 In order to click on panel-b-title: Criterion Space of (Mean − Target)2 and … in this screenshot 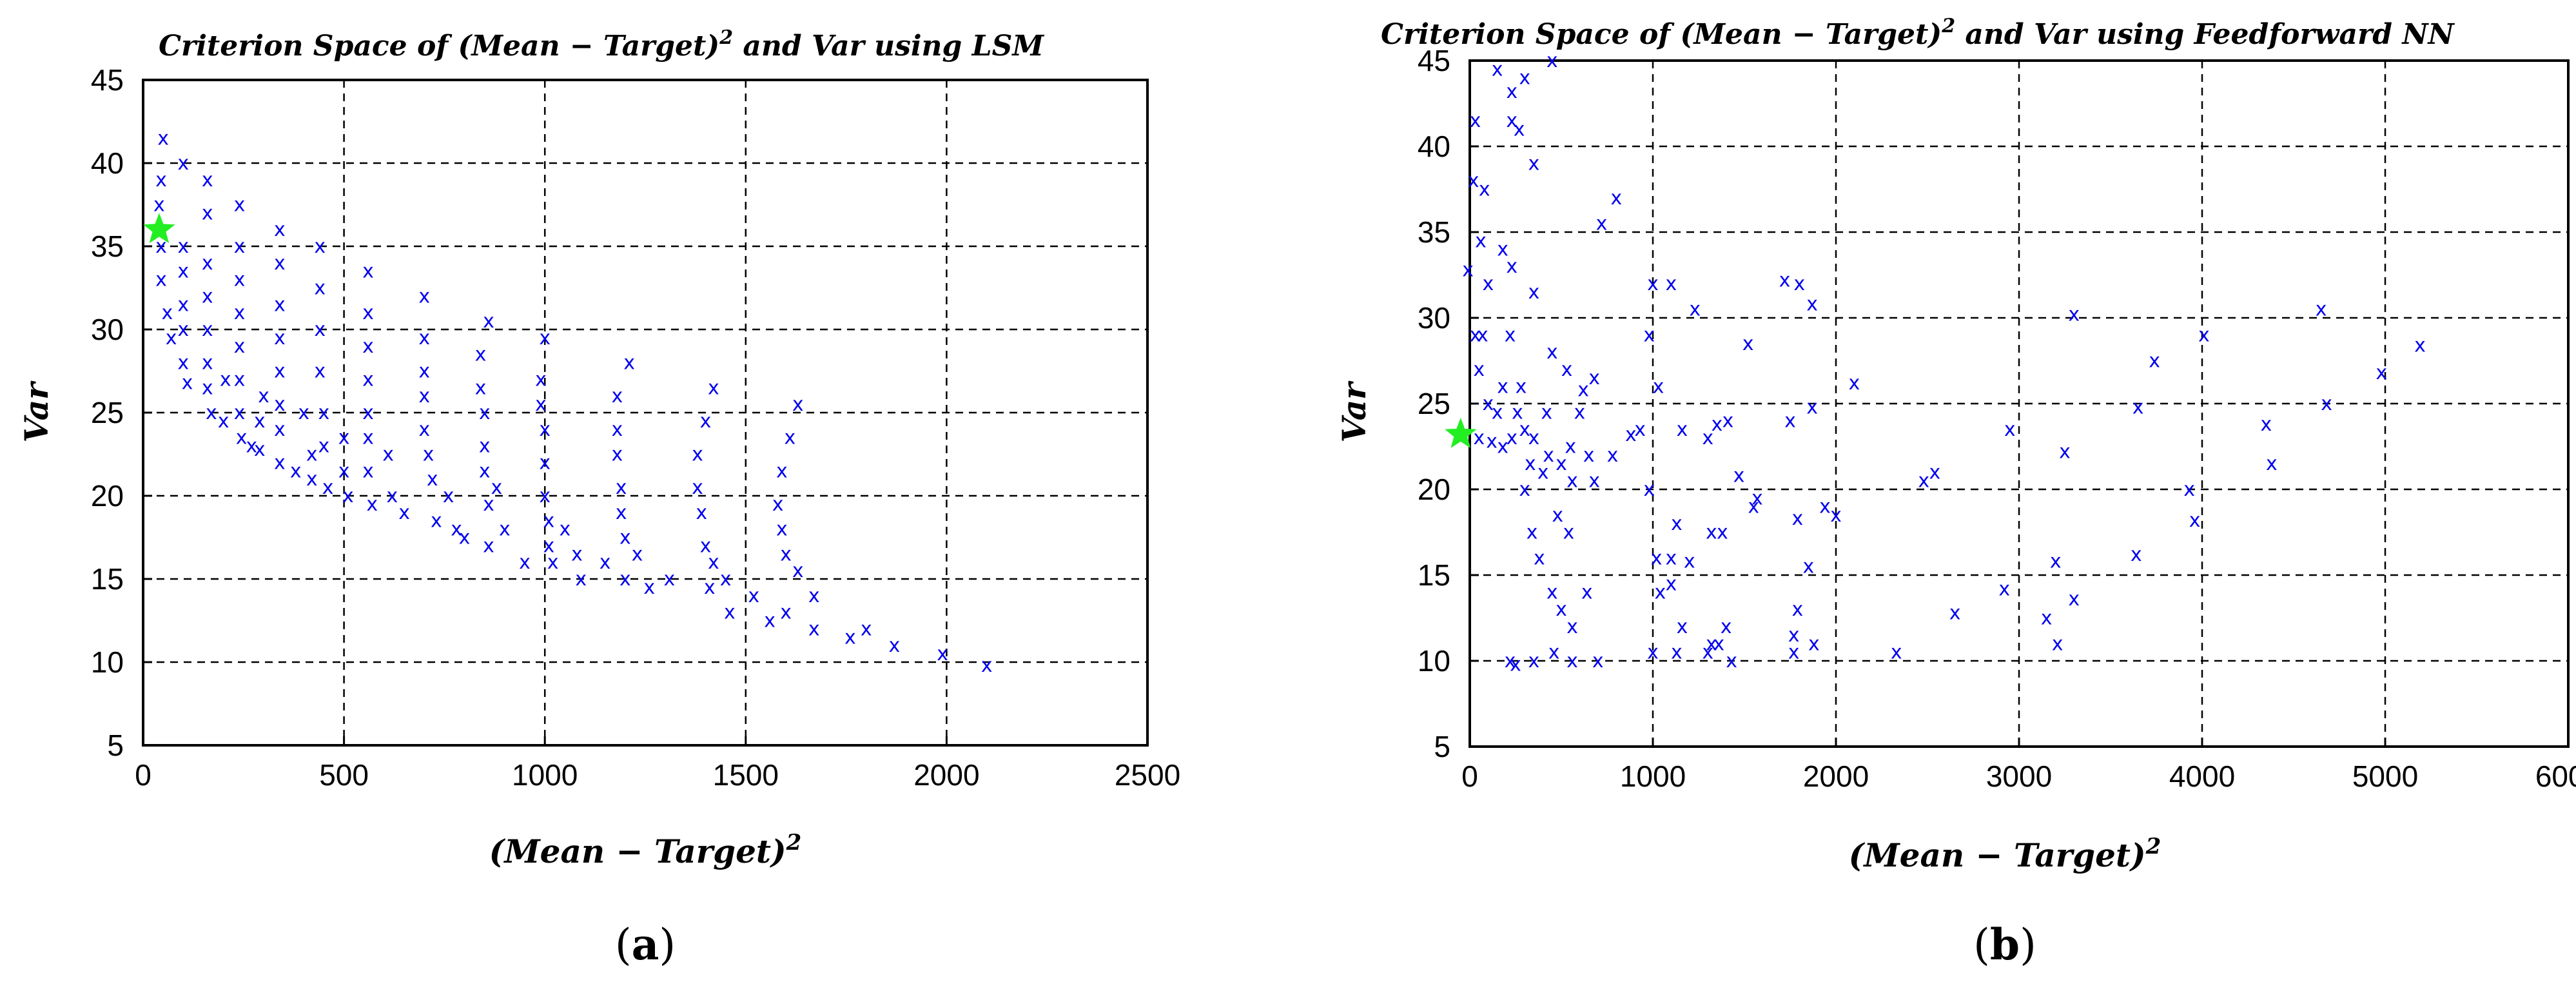, I will do `click(1918, 33)`.